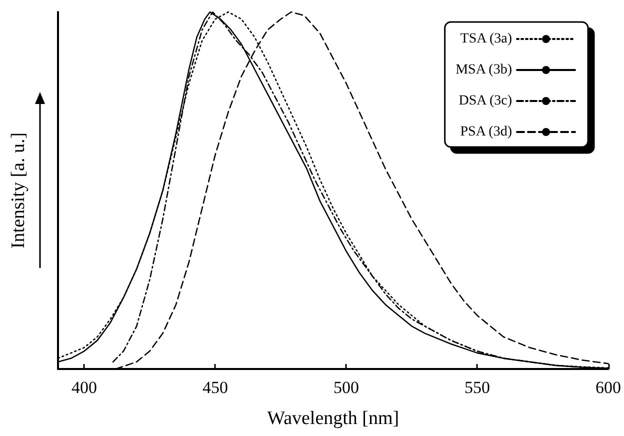 Image resolution: width=624 pixels, height=436 pixels. I want to click on legend-label: DSA (3c), so click(485, 101).